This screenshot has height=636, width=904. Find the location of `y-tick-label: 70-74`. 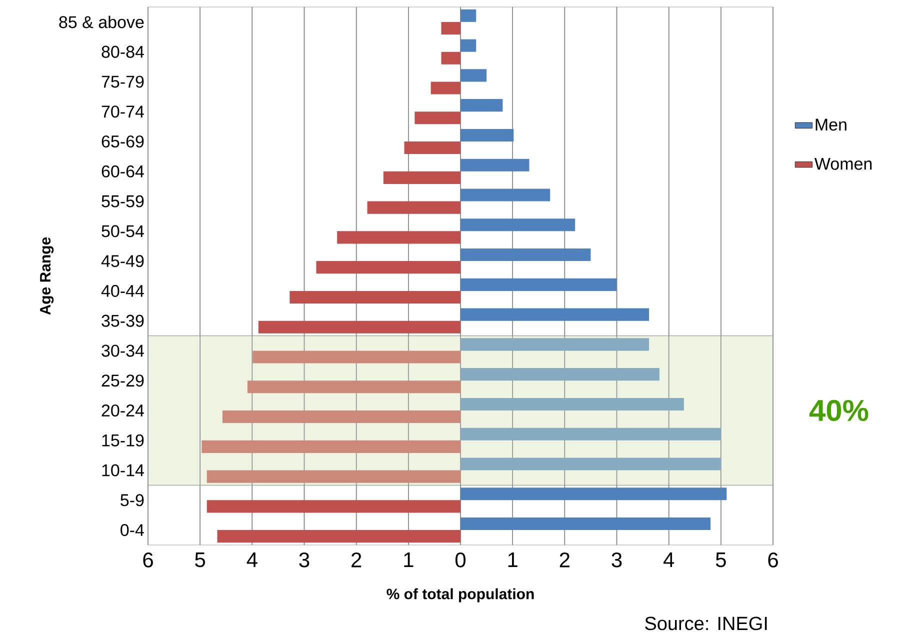

y-tick-label: 70-74 is located at coordinates (123, 112).